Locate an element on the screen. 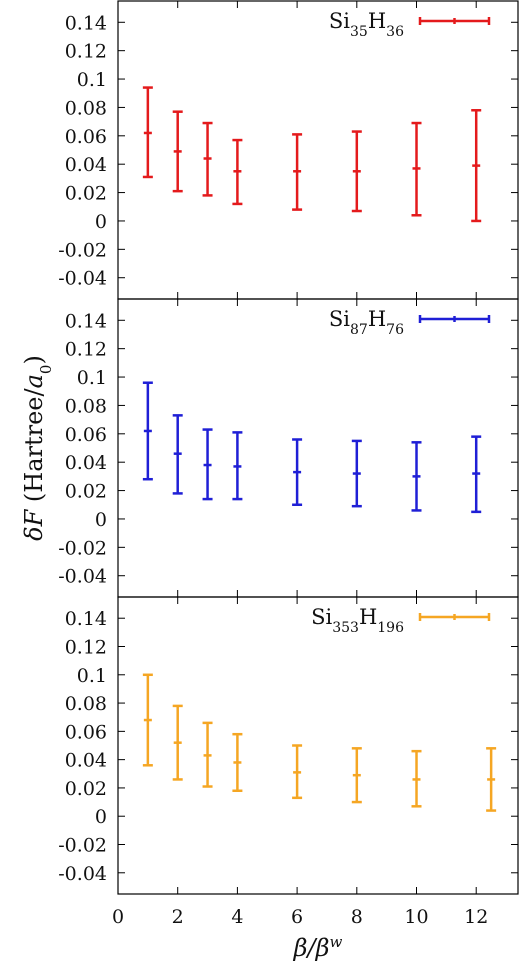  y-axis-title-unit-close: ) is located at coordinates (34, 359).